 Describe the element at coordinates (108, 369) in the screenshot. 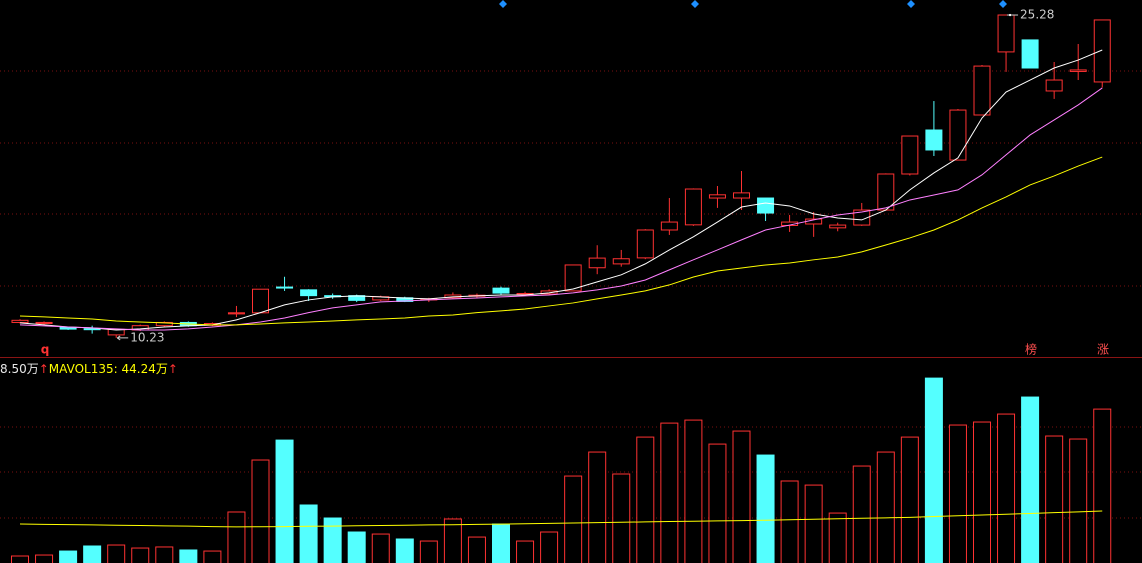

I see `legend-value: MAVOL135: 44.24万` at that location.